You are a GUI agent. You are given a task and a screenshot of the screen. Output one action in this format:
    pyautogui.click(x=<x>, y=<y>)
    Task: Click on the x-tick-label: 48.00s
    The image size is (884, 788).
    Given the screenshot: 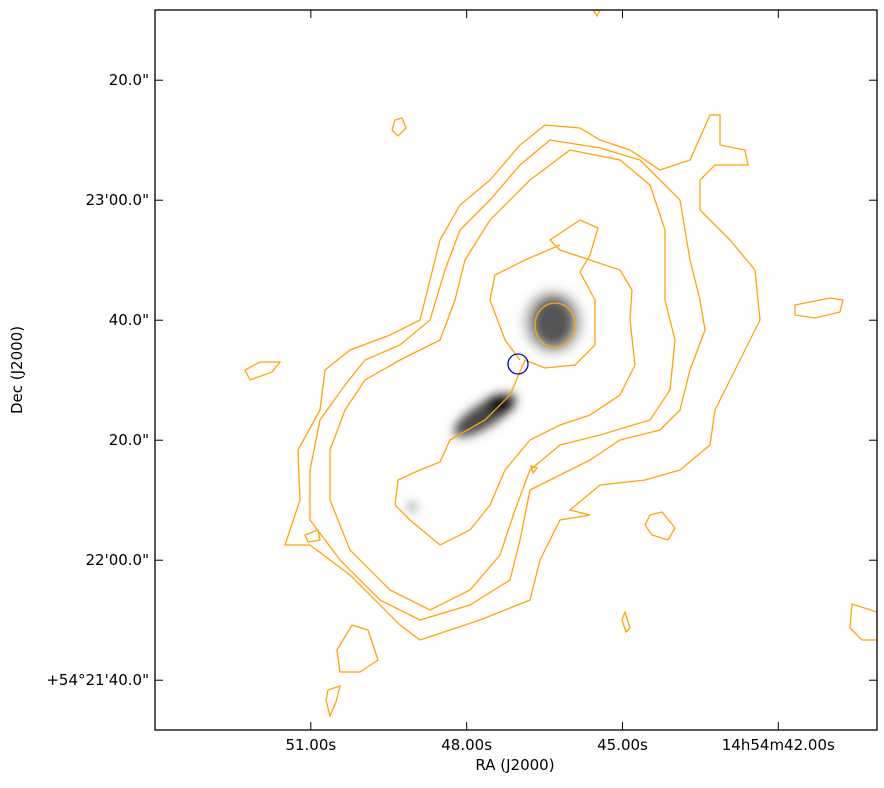 What is the action you would take?
    pyautogui.click(x=466, y=745)
    